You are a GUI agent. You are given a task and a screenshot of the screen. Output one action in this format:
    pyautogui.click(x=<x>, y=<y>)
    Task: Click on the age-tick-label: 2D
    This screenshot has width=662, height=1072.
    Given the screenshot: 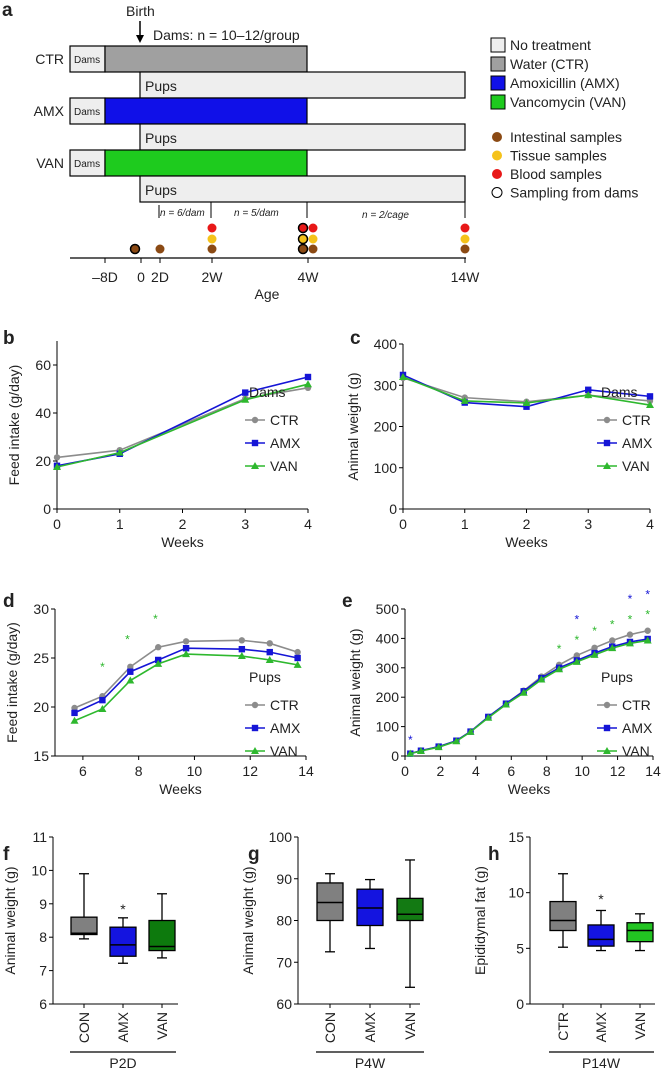 What is the action you would take?
    pyautogui.click(x=160, y=277)
    